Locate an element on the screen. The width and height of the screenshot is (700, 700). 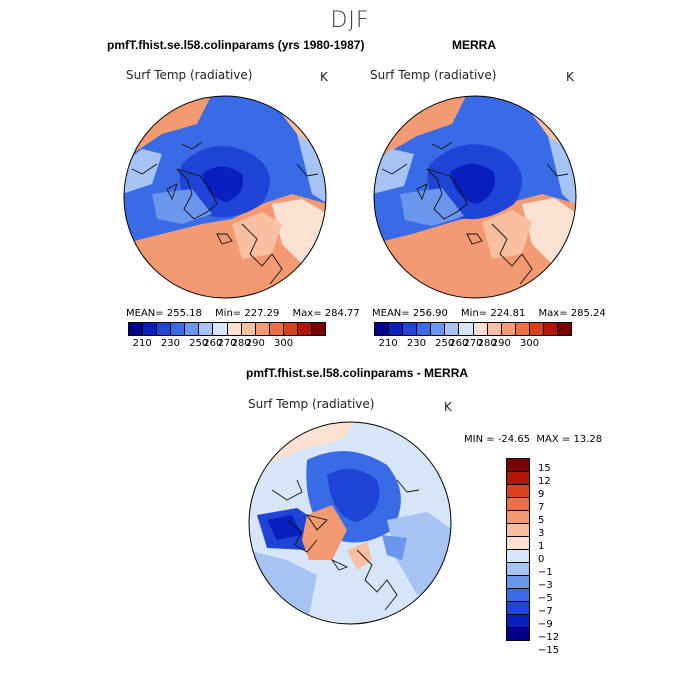
merra-unit-label: K is located at coordinates (570, 77).